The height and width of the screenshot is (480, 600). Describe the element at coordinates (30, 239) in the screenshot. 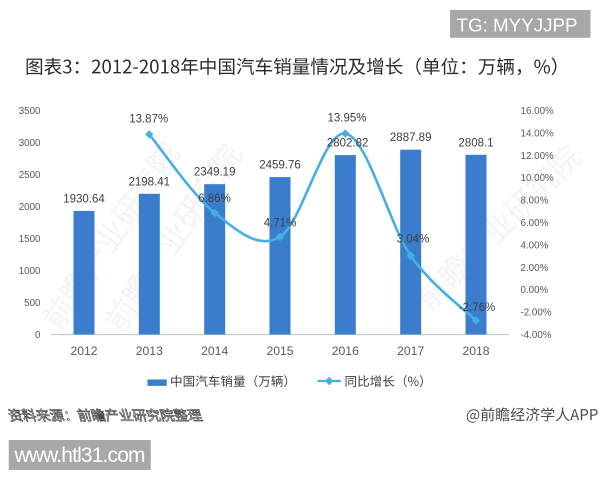

I see `svg-text: 1500` at that location.